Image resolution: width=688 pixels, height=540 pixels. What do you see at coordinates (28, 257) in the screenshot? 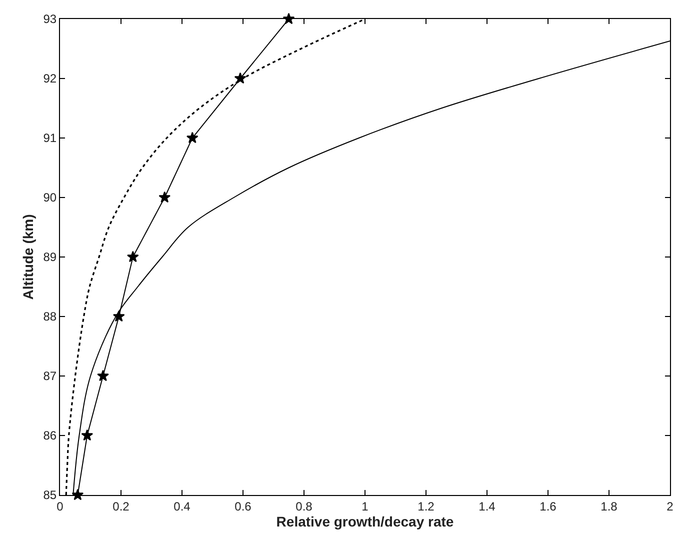
I see `y-axis-title: Altitude (km)` at bounding box center [28, 257].